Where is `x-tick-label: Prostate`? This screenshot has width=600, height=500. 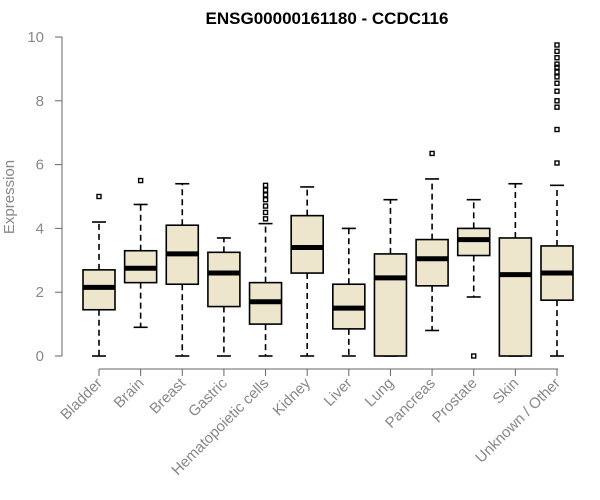 x-tick-label: Prostate is located at coordinates (455, 401).